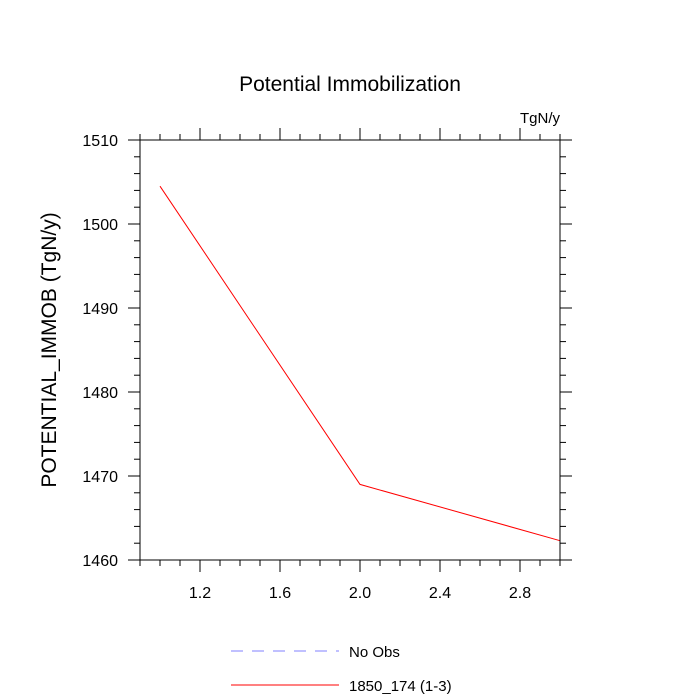  Describe the element at coordinates (341, 669) in the screenshot. I see `legend: No Obs 1850_174 (1-3)` at that location.